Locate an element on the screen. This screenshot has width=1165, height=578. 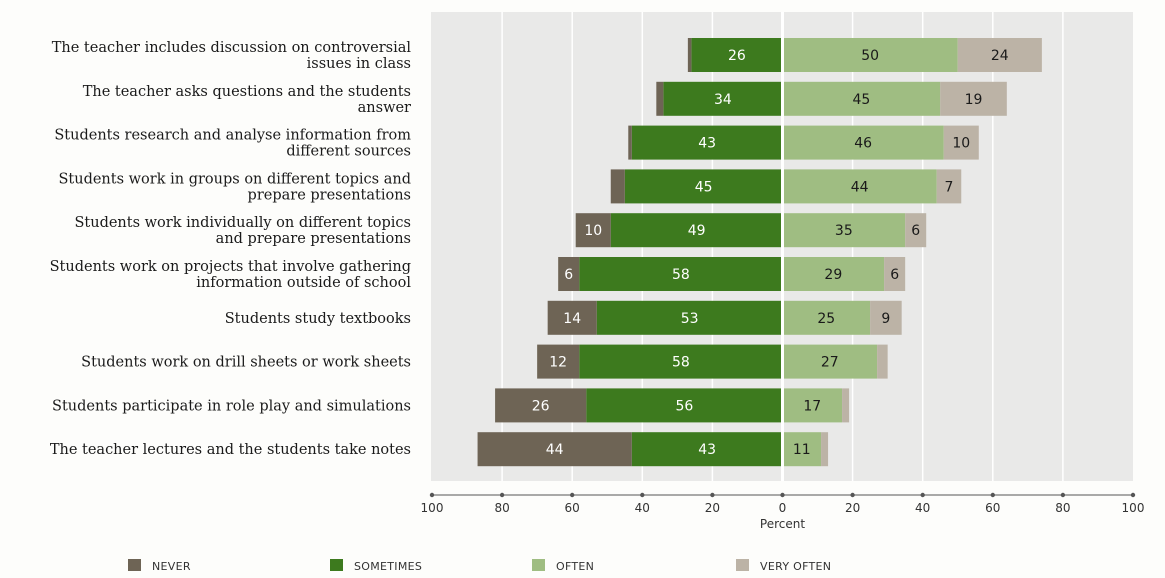
data-label-often: 44 is located at coordinates (860, 187).